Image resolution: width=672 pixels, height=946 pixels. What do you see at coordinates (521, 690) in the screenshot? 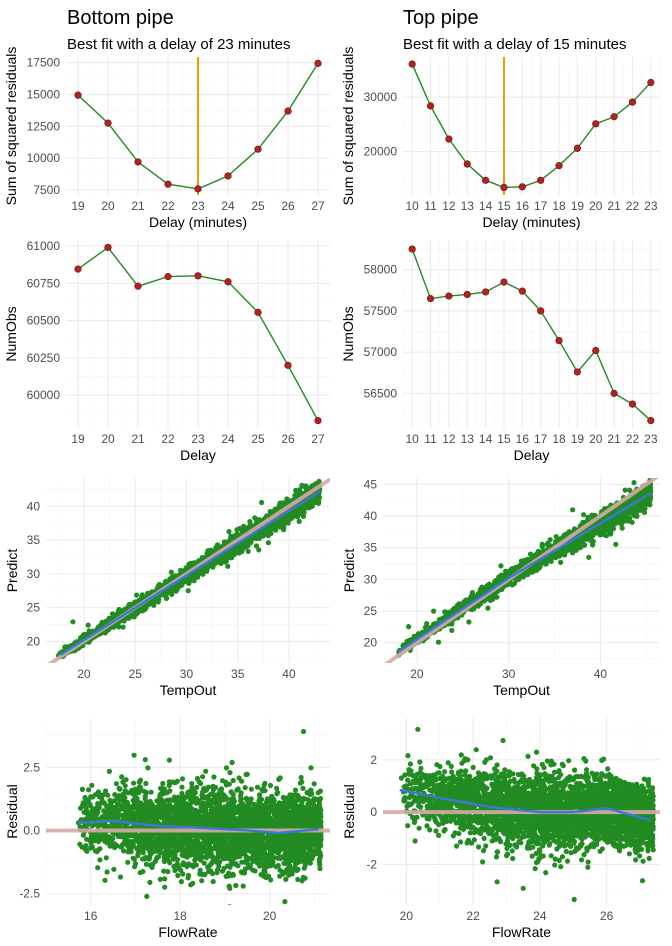
I see `x-axis-label: TempOut` at bounding box center [521, 690].